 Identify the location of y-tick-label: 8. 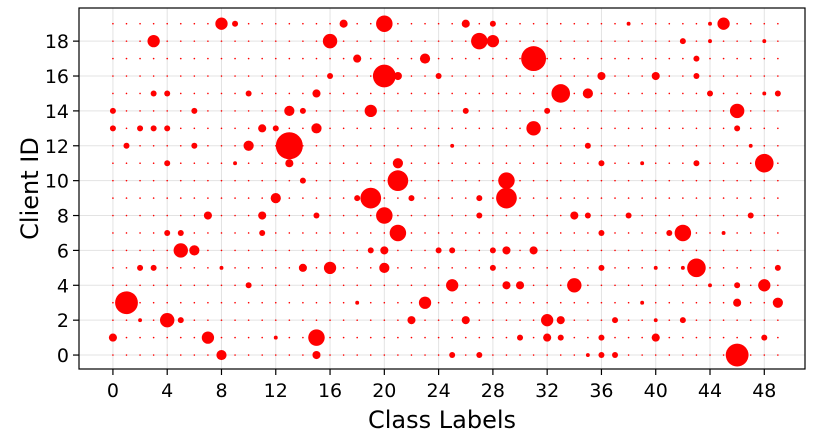
(63, 217).